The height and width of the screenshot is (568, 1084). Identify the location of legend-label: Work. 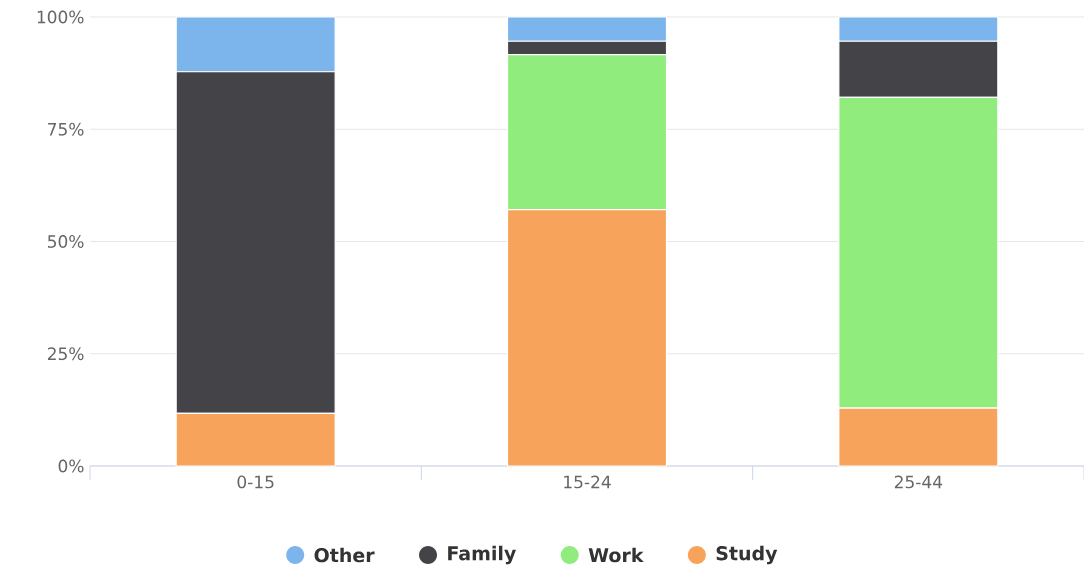
(616, 555).